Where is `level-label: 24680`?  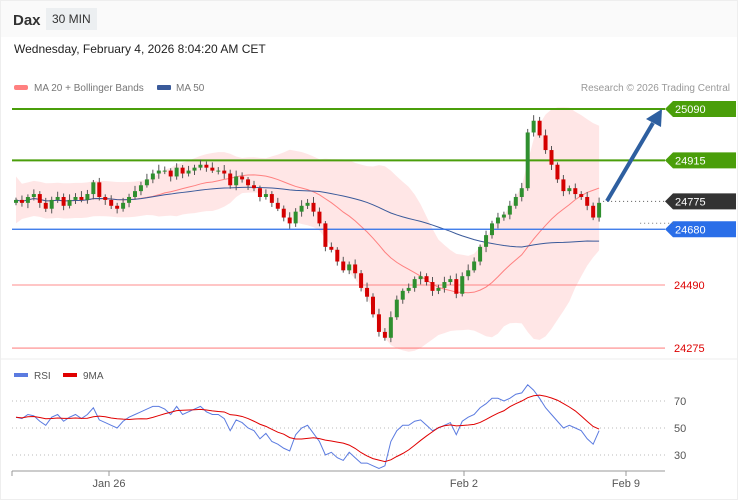 level-label: 24680 is located at coordinates (690, 230).